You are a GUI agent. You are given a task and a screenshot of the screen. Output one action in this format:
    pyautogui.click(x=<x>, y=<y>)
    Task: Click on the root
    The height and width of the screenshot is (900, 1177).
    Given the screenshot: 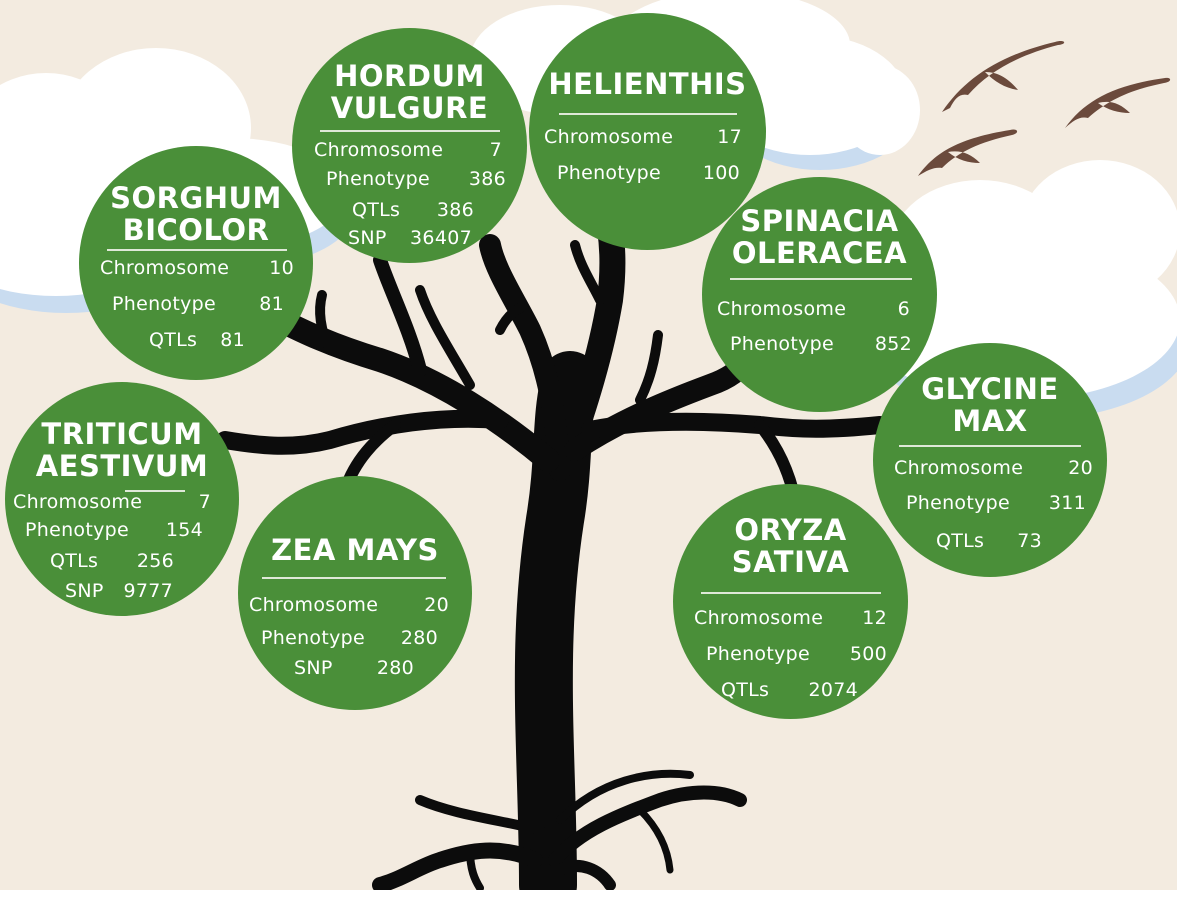 What is the action you would take?
    pyautogui.click(x=457, y=866)
    